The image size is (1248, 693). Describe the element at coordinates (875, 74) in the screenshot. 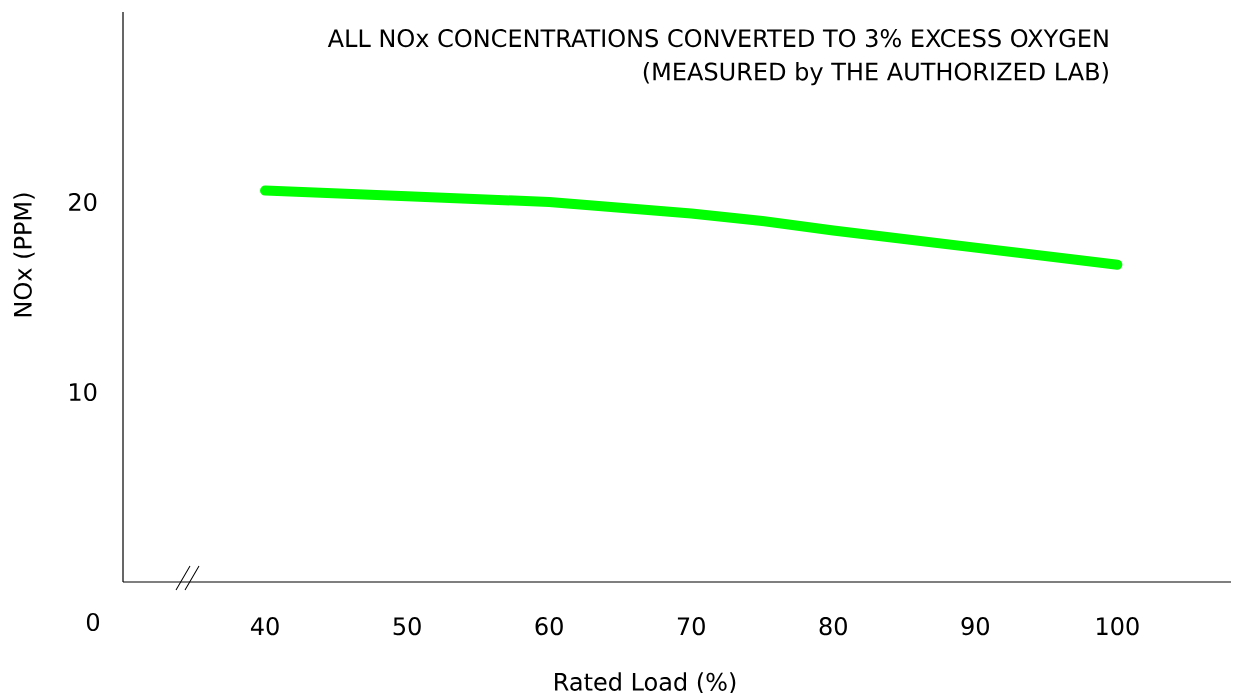

I see `text: (MEASURED by THE AUTHORIZED LAB)` at that location.